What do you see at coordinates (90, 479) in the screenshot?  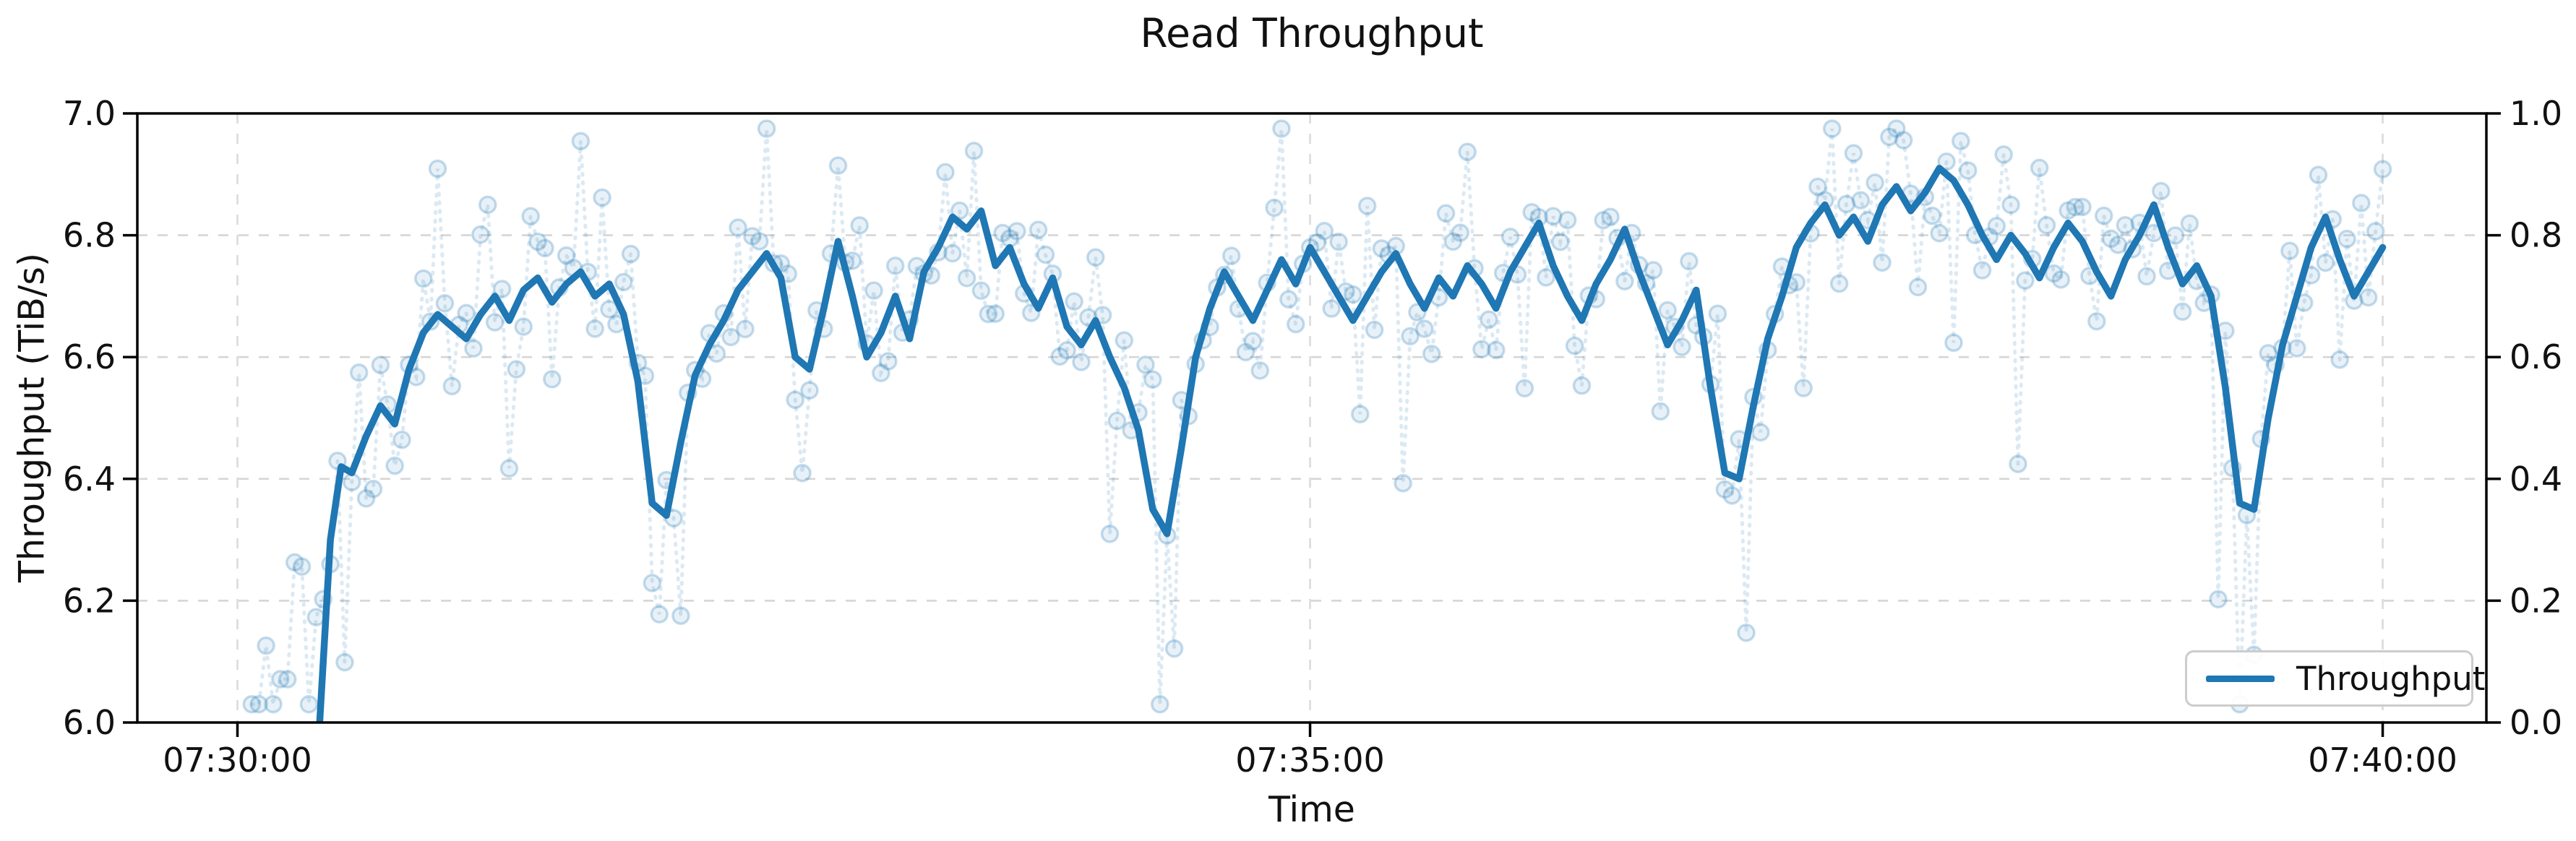 I see `tick-label-y-left: 6.4` at bounding box center [90, 479].